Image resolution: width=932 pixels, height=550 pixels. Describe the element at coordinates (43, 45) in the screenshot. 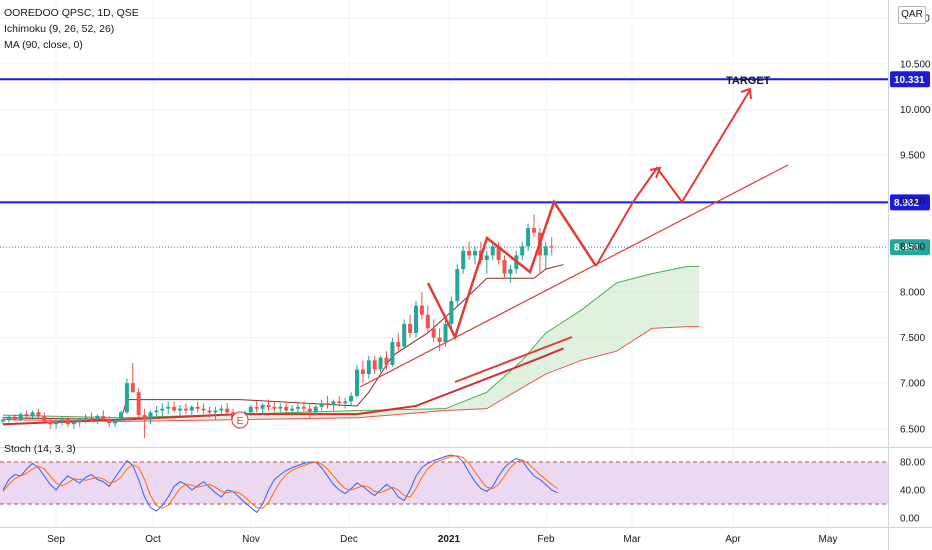

I see `ma-legend: MA (90, close, 0)` at that location.